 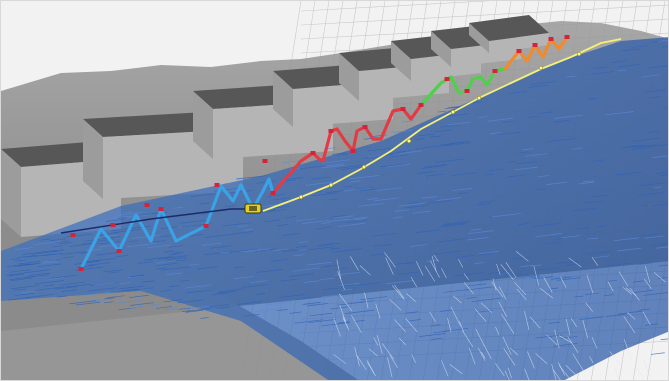 I want to click on block-side, so click(x=349, y=77).